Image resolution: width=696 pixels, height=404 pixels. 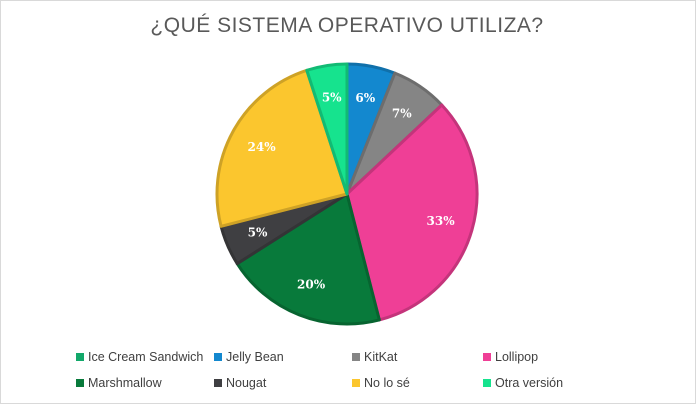 What do you see at coordinates (441, 221) in the screenshot?
I see `data-label-lollipop: 33%` at bounding box center [441, 221].